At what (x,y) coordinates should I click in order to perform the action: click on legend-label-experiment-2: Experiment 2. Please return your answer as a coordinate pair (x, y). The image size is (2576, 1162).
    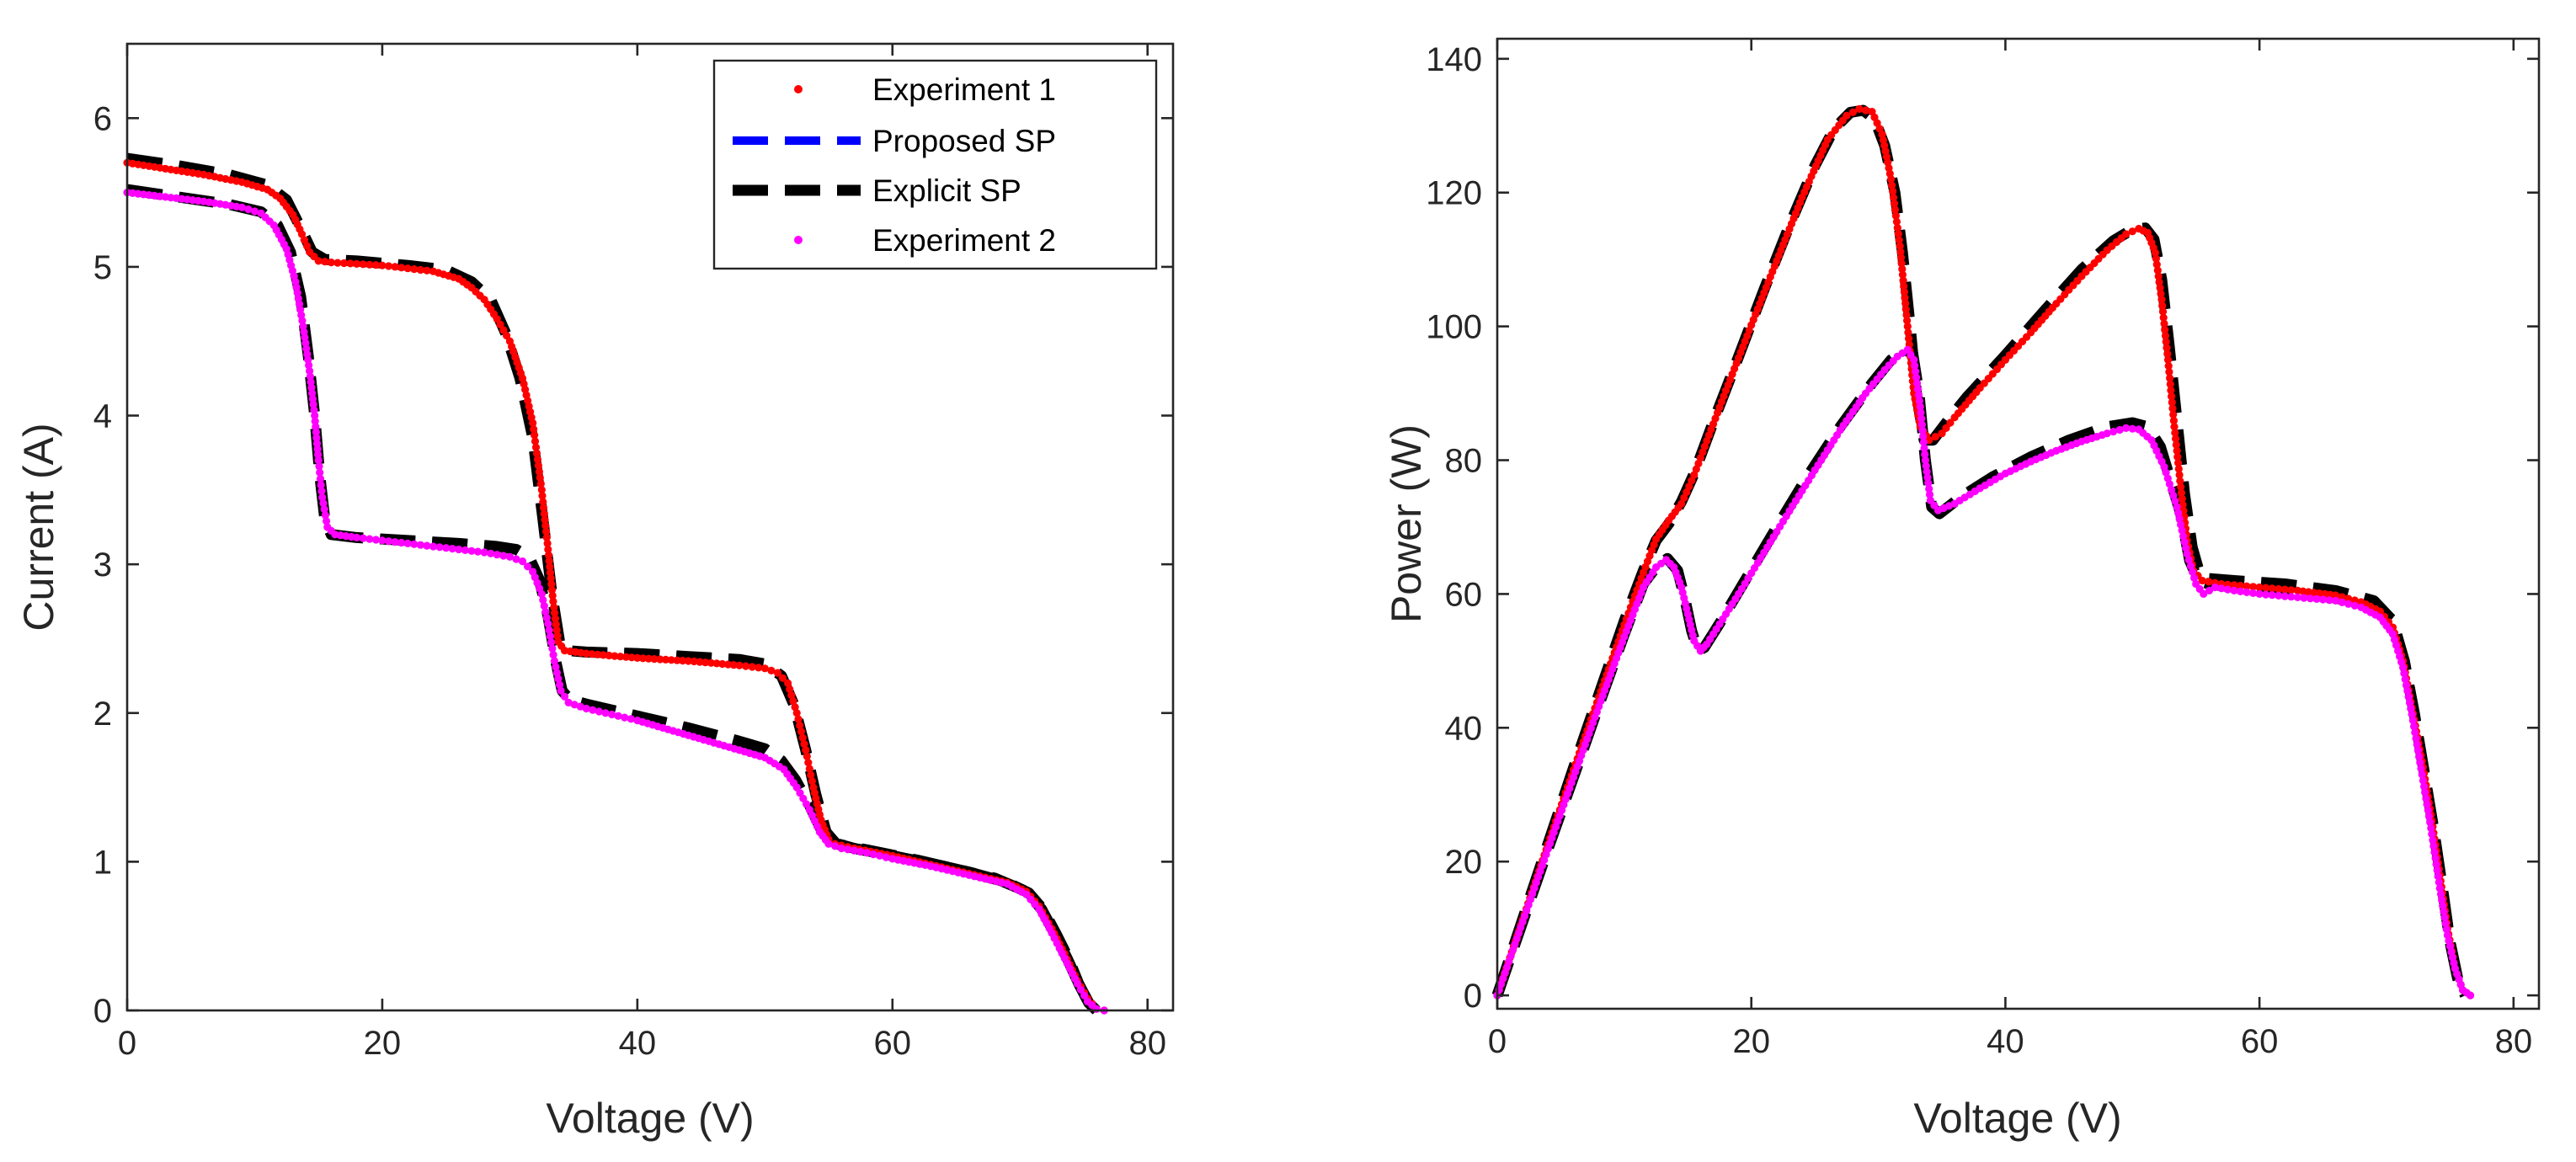
    Looking at the image, I should click on (964, 240).